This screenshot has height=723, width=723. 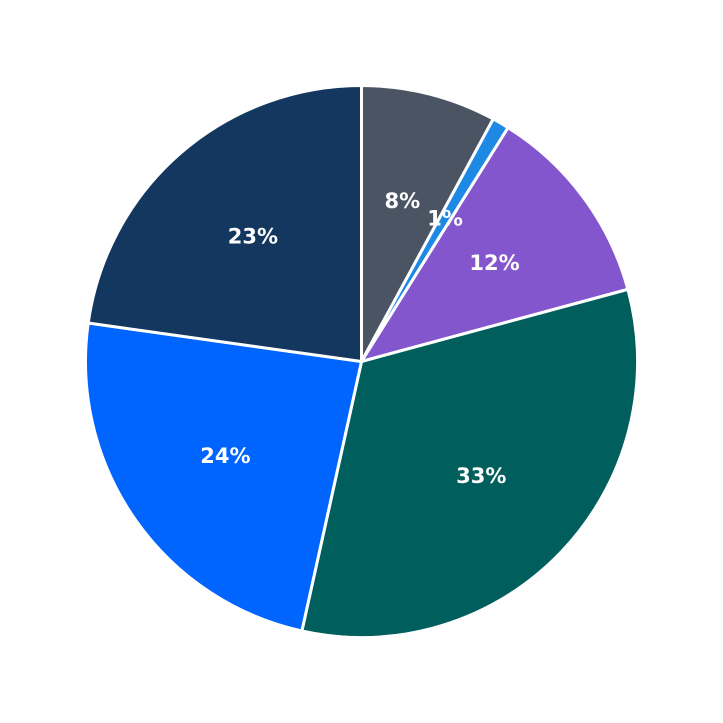 What do you see at coordinates (402, 201) in the screenshot?
I see `pie-slice-label-0: 8%` at bounding box center [402, 201].